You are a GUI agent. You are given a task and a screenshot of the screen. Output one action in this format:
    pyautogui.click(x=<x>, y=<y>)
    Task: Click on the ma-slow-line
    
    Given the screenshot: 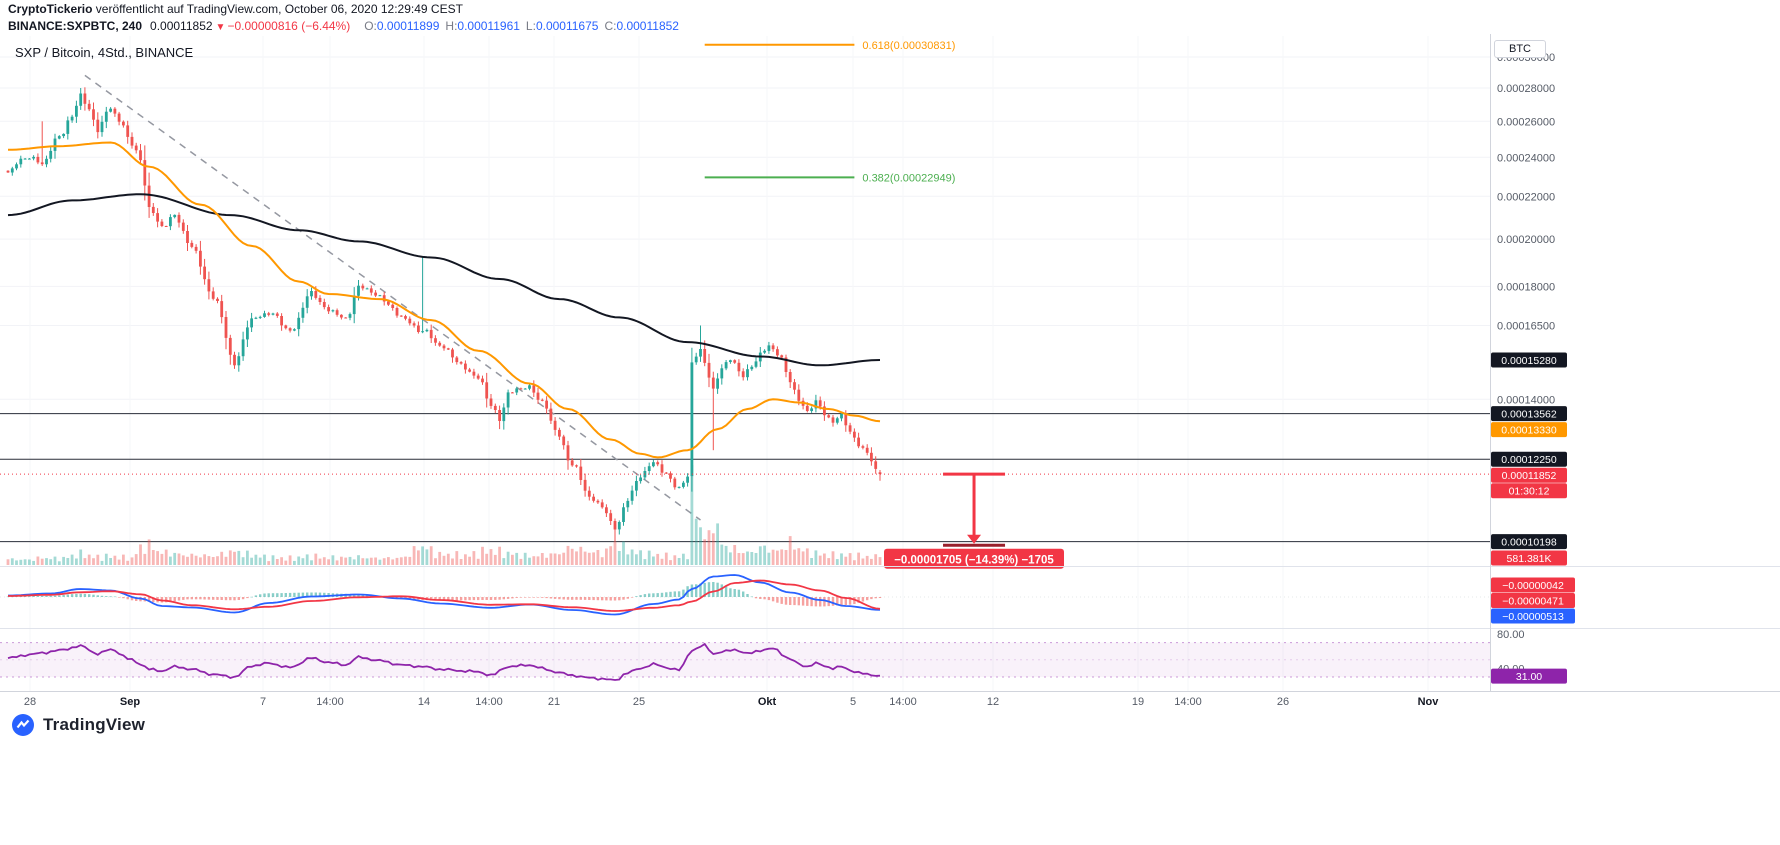 What is the action you would take?
    pyautogui.click(x=444, y=280)
    